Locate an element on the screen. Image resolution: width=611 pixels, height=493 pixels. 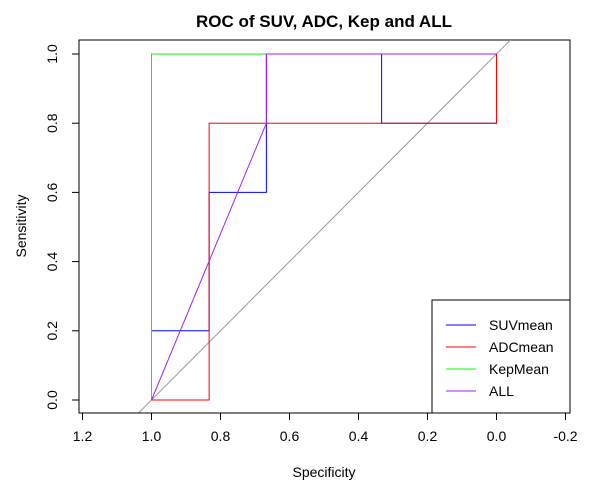
x-axis-label: Specificity is located at coordinates (323, 472).